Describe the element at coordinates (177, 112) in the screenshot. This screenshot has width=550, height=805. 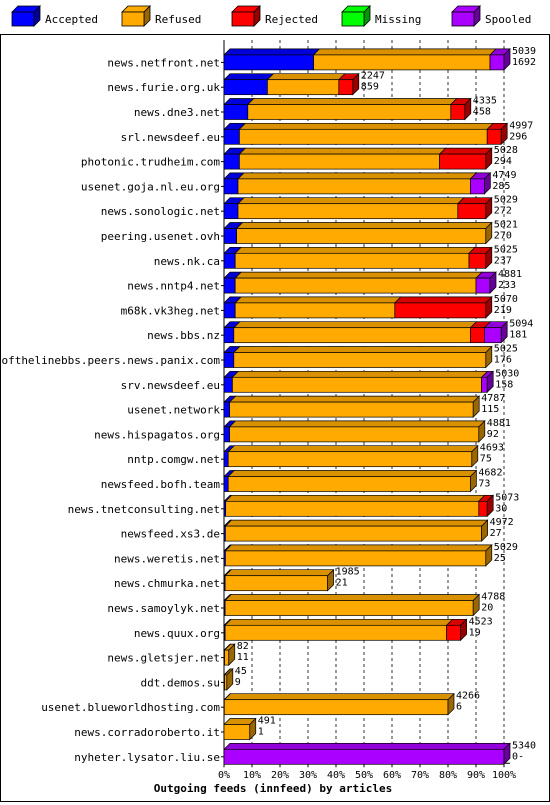
I see `host-label: news.dne3.net` at that location.